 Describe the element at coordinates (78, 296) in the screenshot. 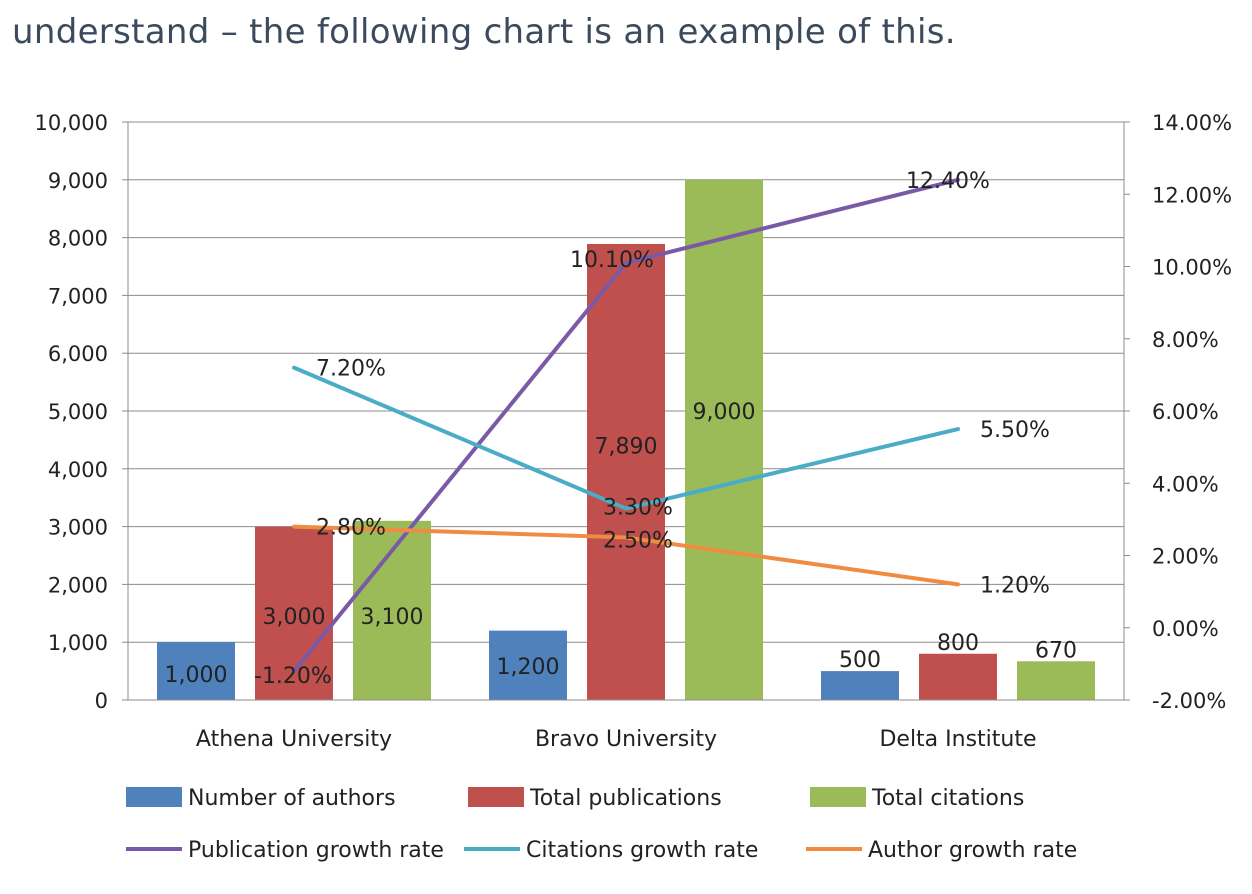

I see `y-left-tick-label: 7,000` at that location.